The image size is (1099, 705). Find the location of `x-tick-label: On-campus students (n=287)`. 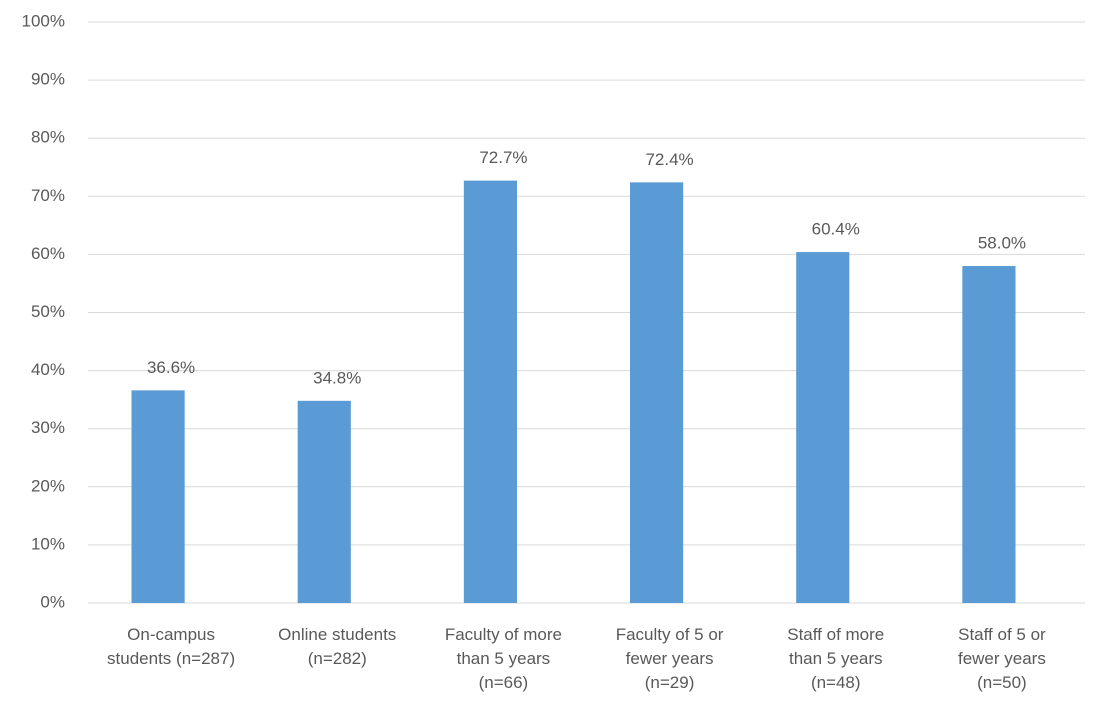

x-tick-label: On-campus students (n=287) is located at coordinates (171, 646).